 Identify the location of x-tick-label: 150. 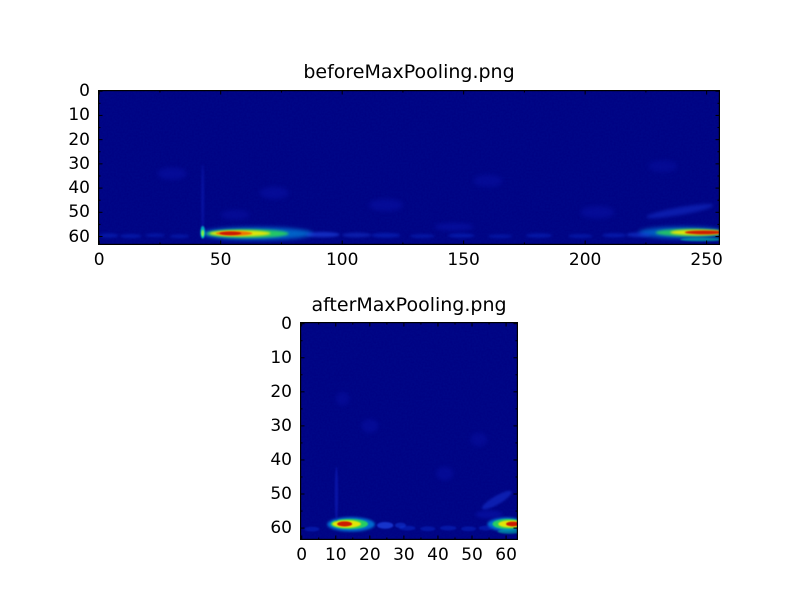
(463, 260).